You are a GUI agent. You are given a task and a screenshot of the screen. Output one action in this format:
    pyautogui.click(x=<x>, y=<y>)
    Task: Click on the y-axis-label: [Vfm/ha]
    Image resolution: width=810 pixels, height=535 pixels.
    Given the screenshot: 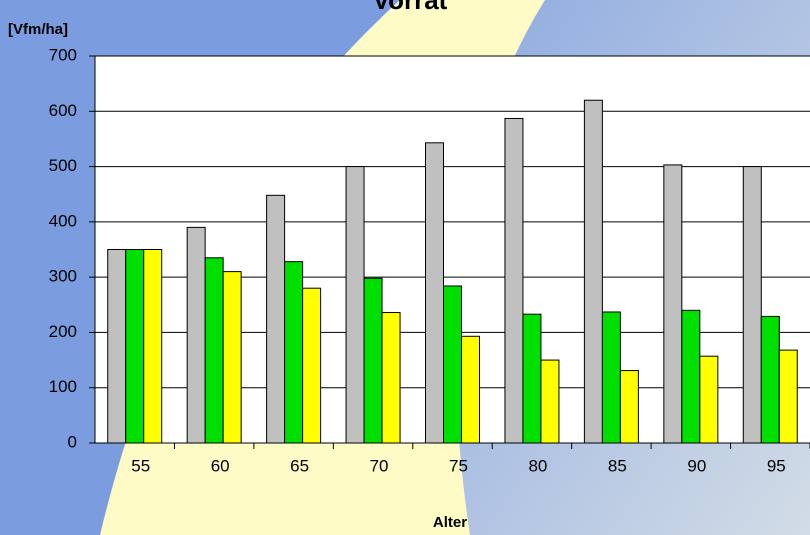 What is the action you would take?
    pyautogui.click(x=38, y=29)
    